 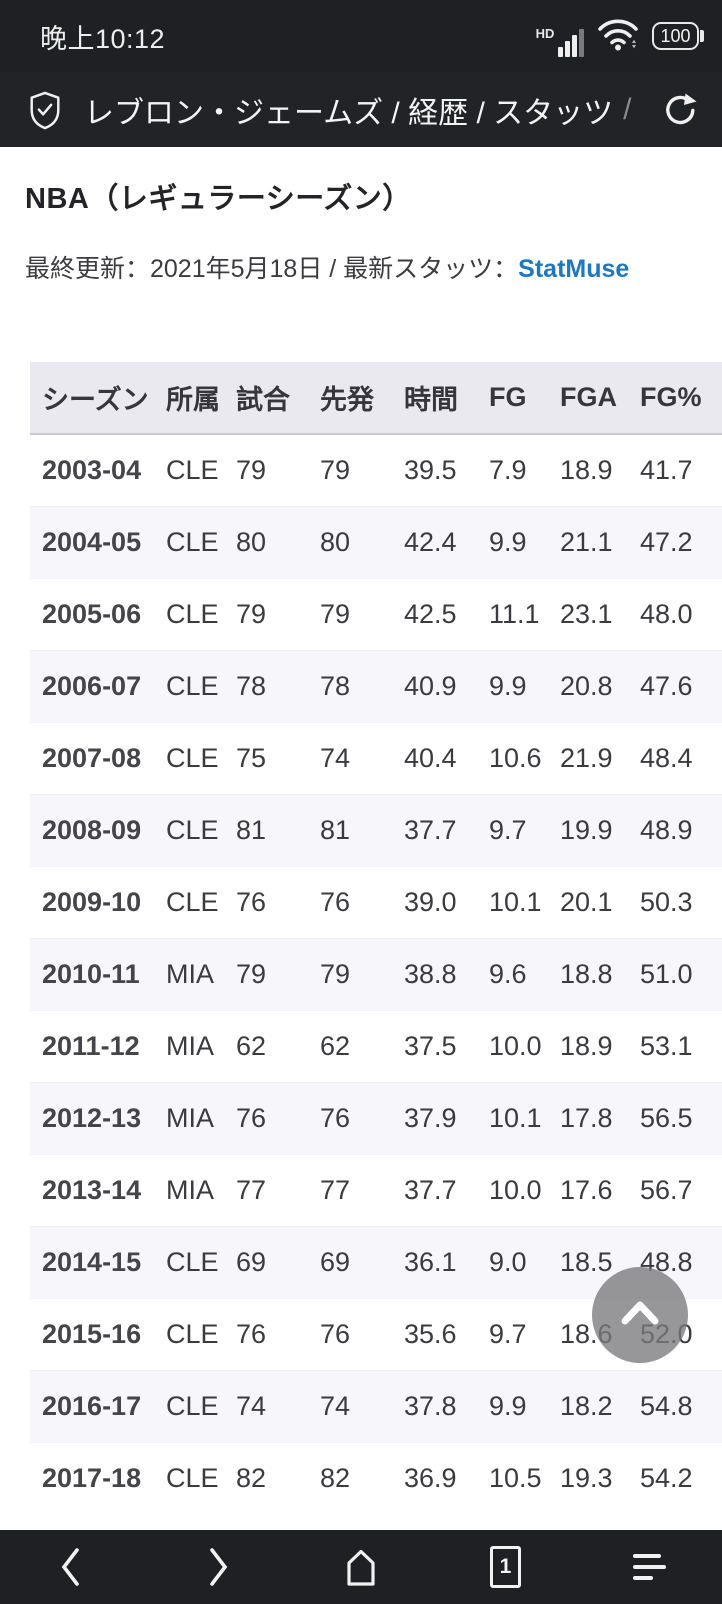 I want to click on stat-cell: 62, so click(x=278, y=1045).